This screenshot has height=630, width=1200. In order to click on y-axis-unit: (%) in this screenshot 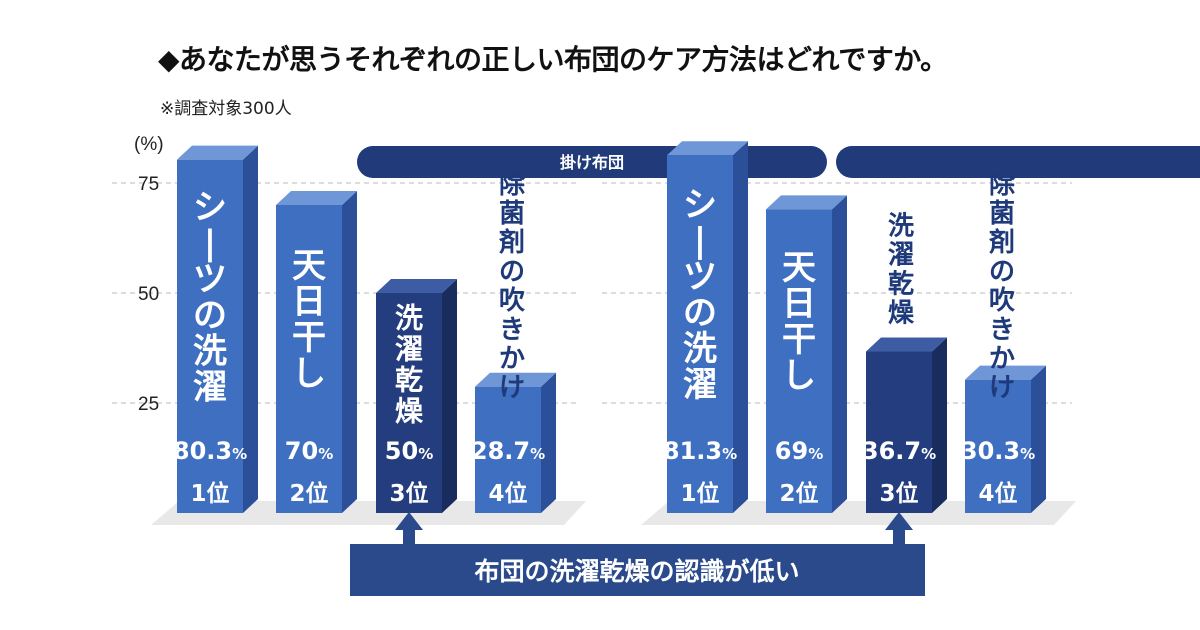, I will do `click(149, 144)`.